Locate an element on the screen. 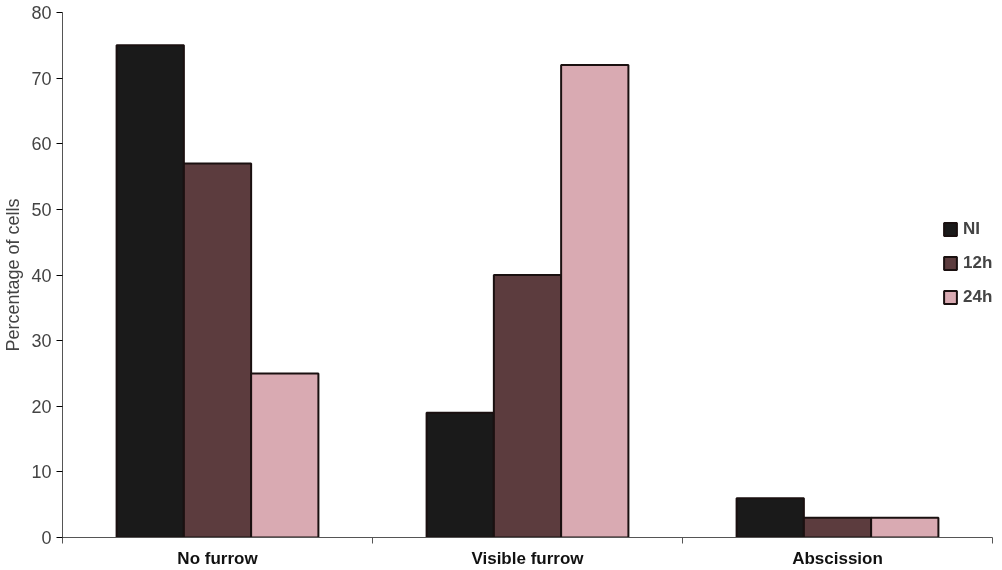 This screenshot has width=1002, height=570. x-tick-label: No furrow is located at coordinates (218, 558).